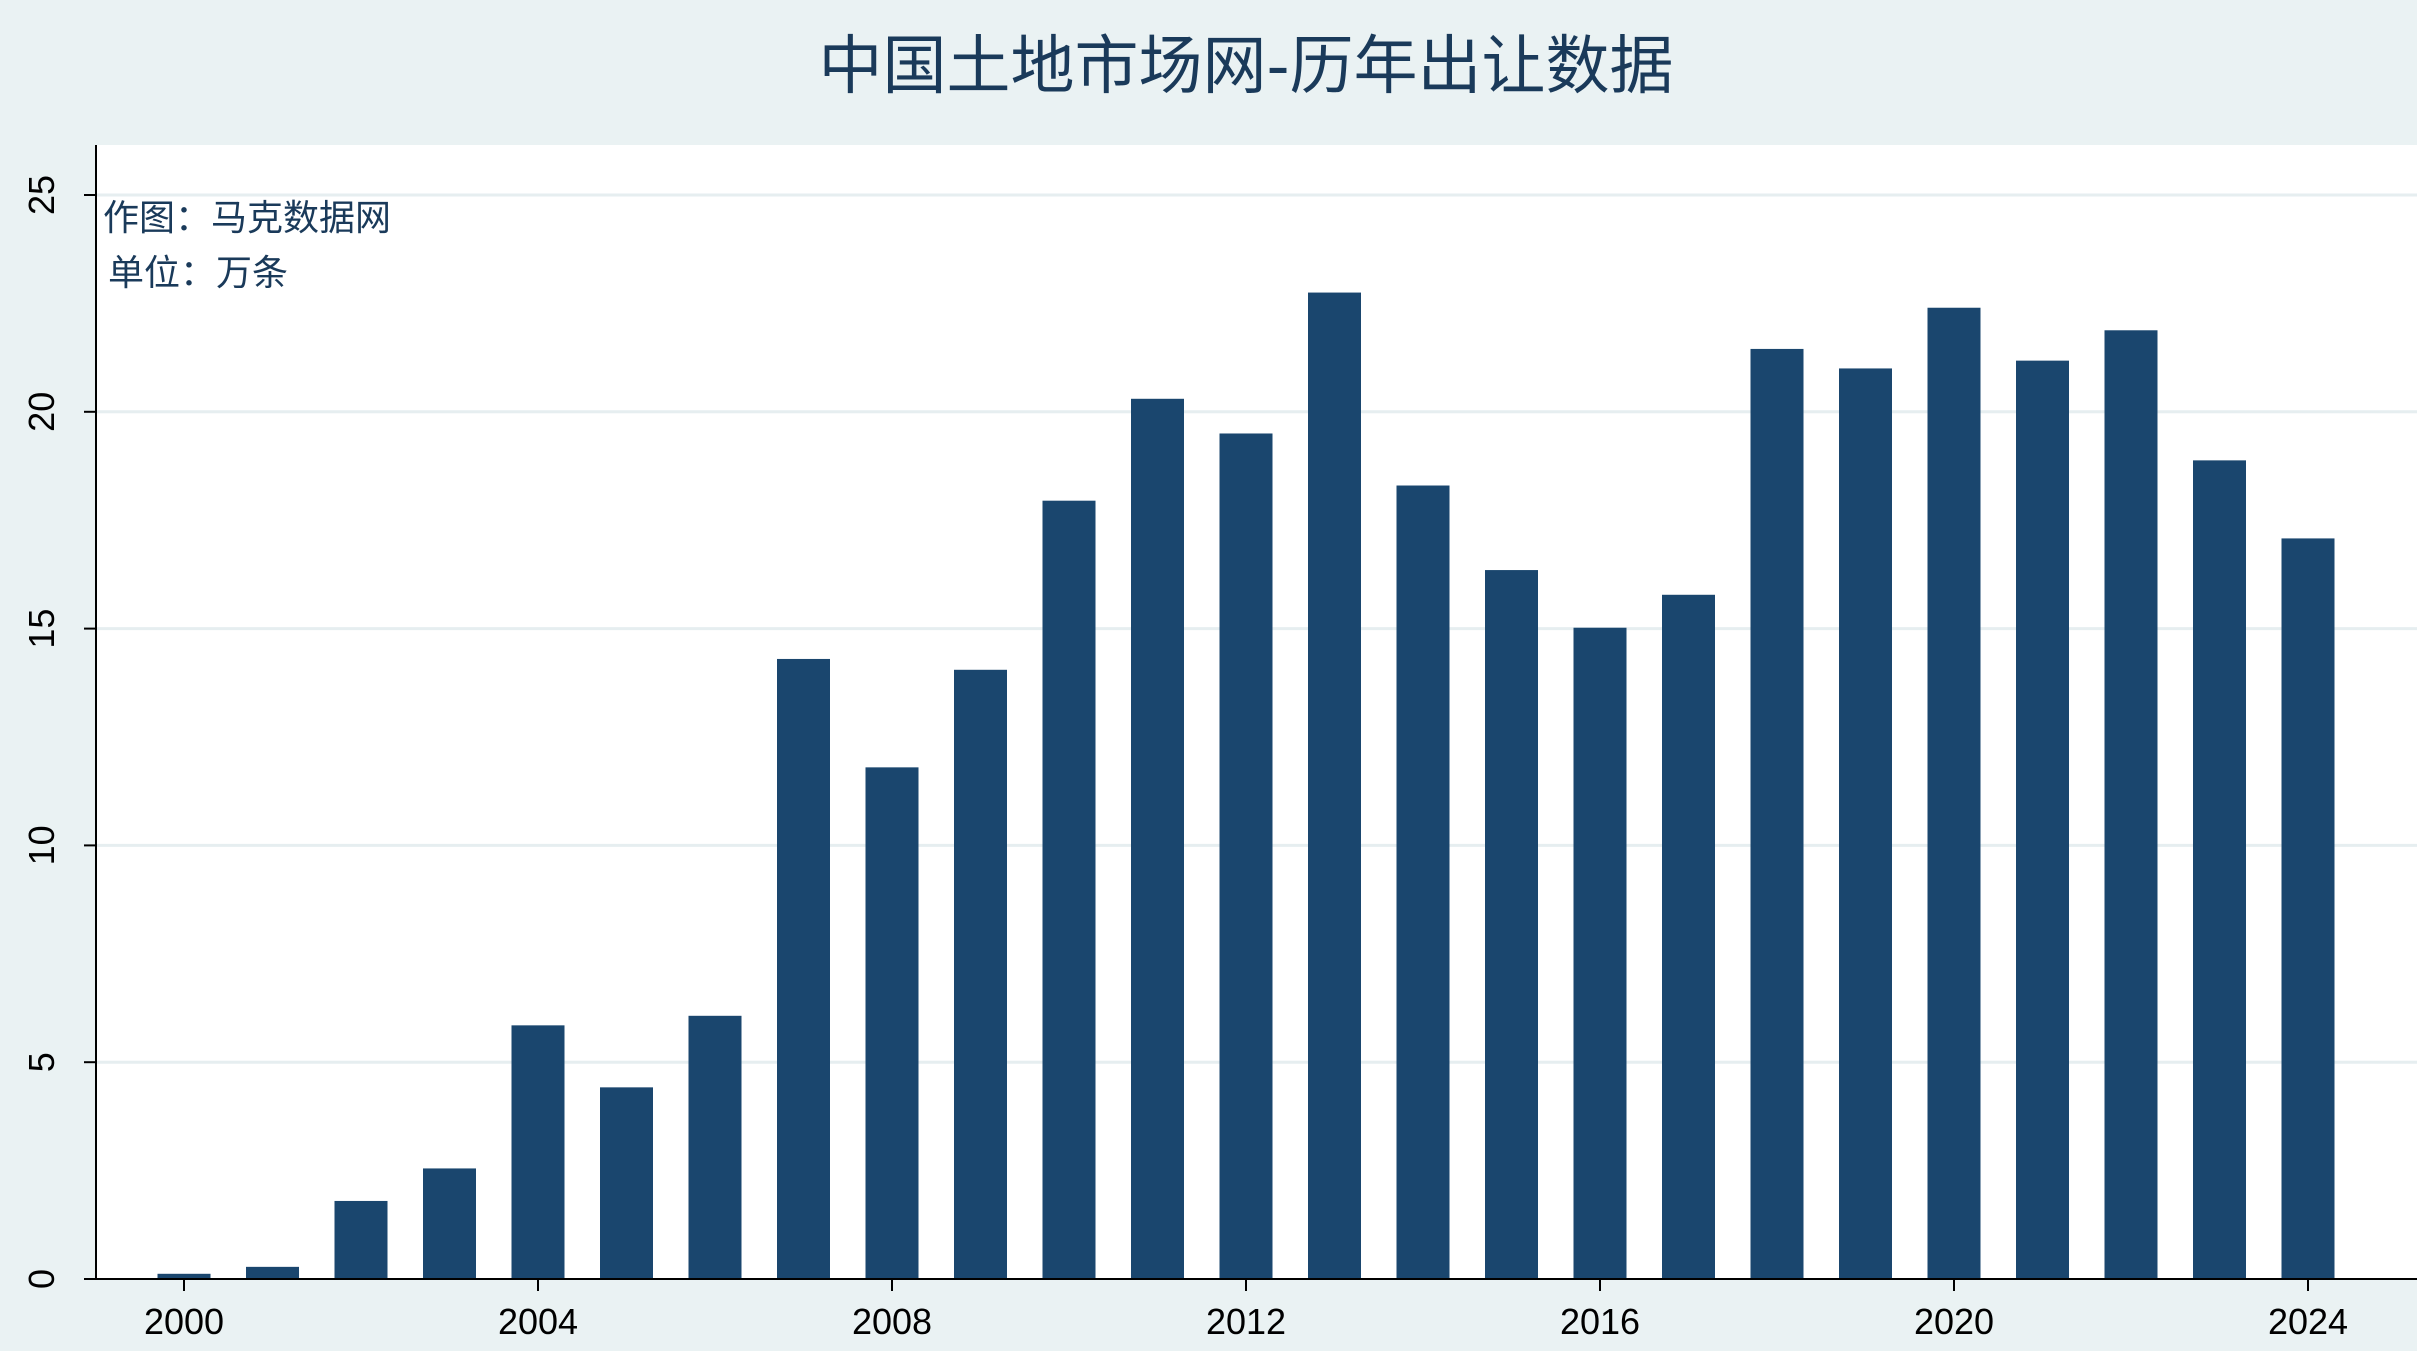 The height and width of the screenshot is (1351, 2417). What do you see at coordinates (892, 1321) in the screenshot?
I see `x-tick-label: 2008` at bounding box center [892, 1321].